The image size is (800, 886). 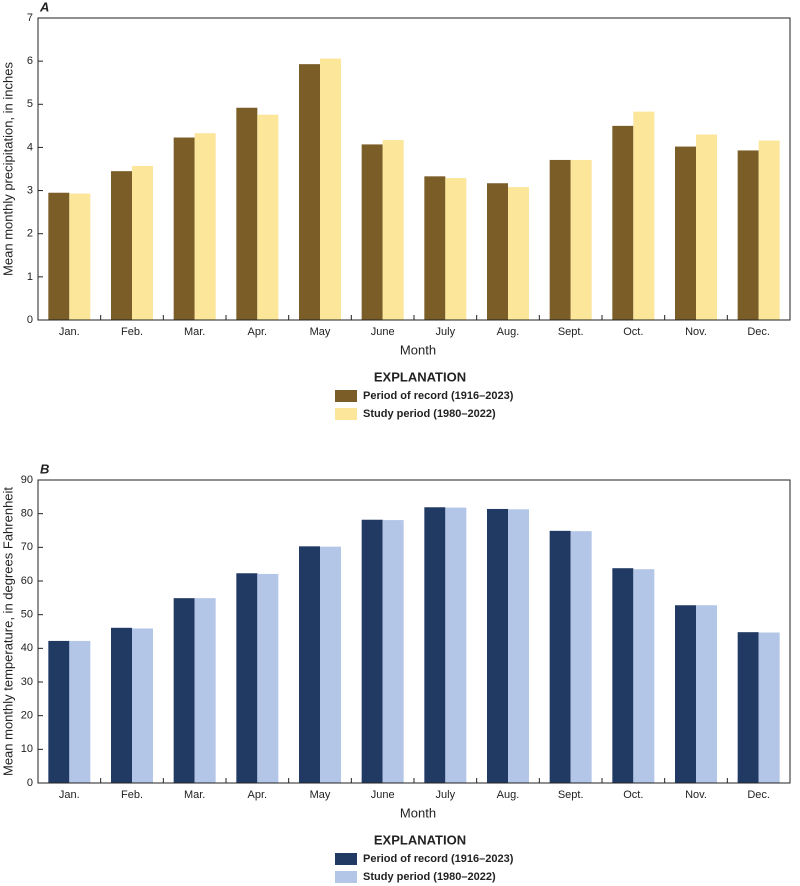 What do you see at coordinates (27, 615) in the screenshot?
I see `y-tick-label: 50` at bounding box center [27, 615].